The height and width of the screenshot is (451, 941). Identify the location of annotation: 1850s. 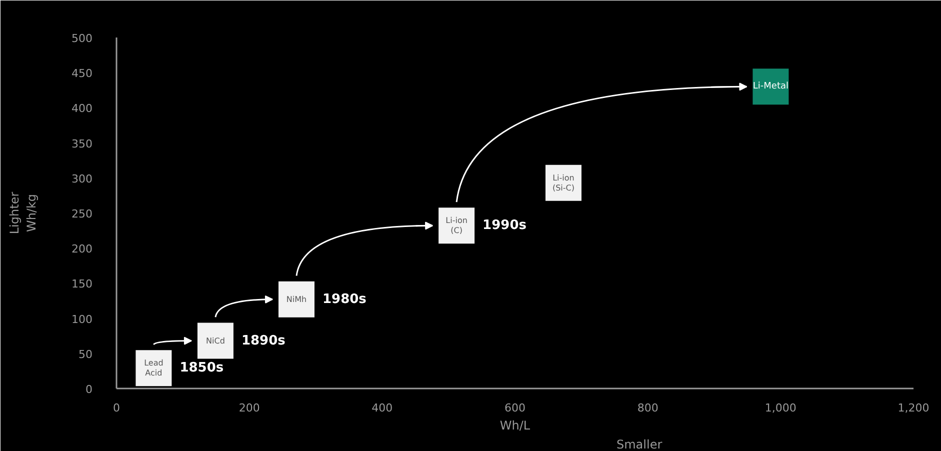
(202, 368).